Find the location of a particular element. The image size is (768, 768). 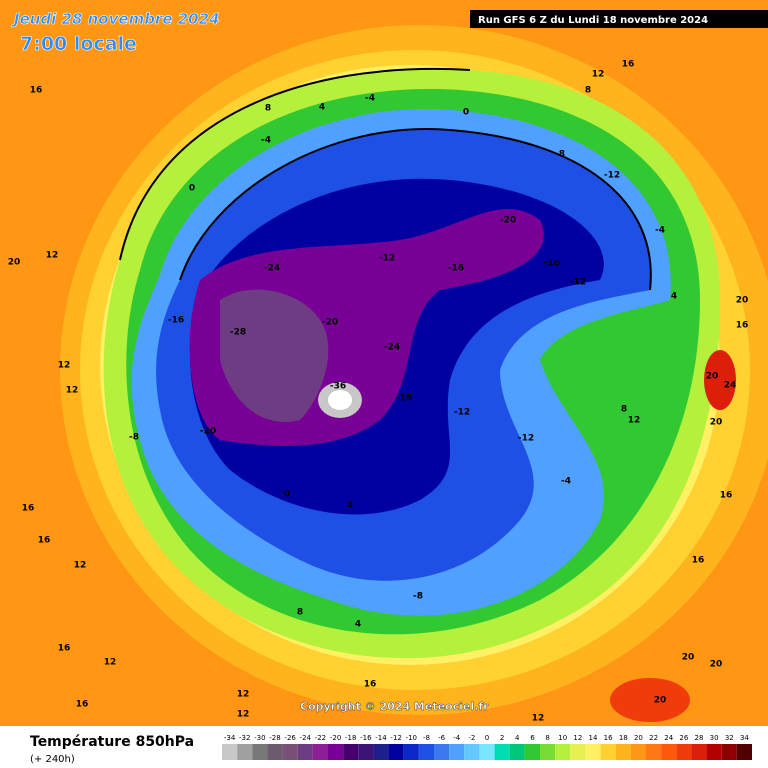

scale-label: -6 is located at coordinates (442, 738).